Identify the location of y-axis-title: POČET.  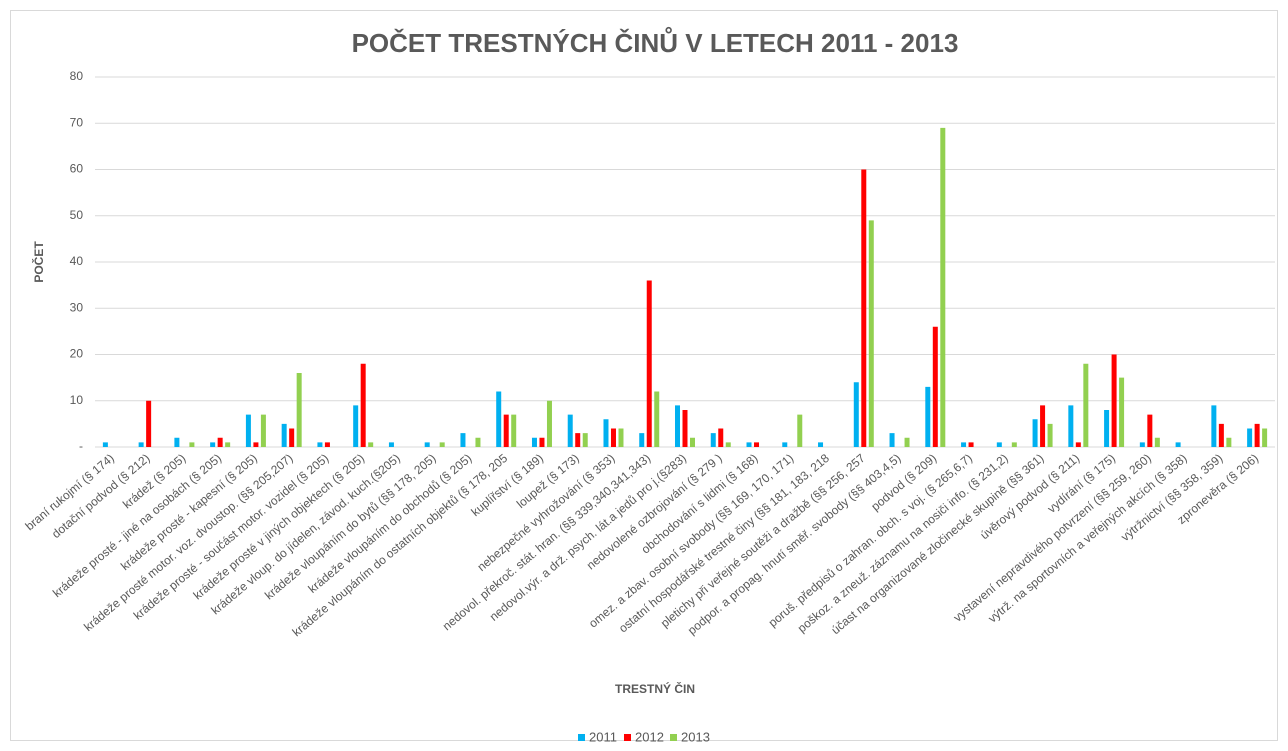
(38, 262).